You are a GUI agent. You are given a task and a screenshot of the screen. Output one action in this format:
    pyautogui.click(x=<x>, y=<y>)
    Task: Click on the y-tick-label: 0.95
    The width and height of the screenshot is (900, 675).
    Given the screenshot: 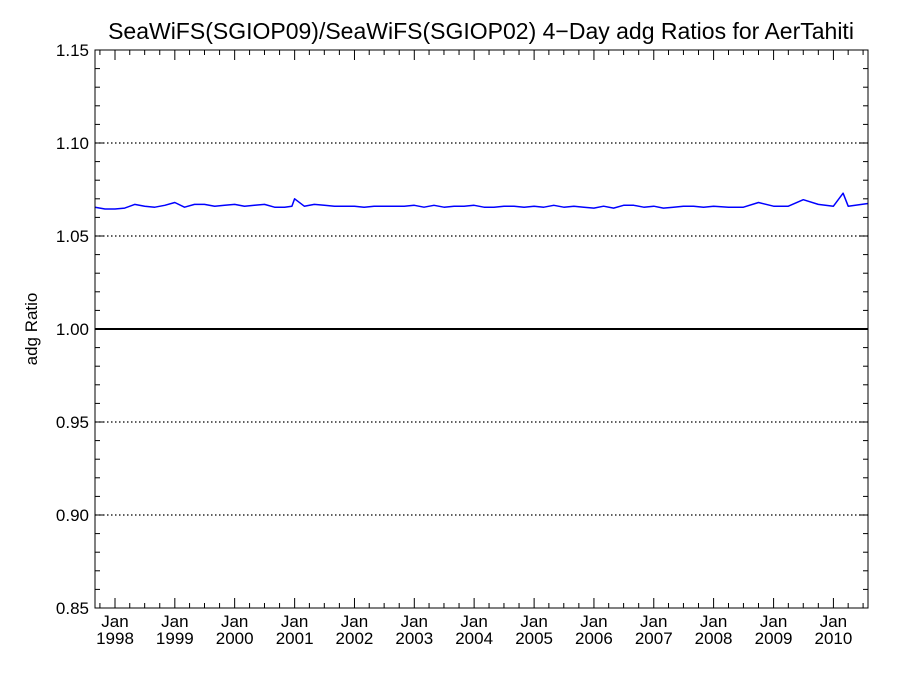 What is the action you would take?
    pyautogui.click(x=72, y=422)
    